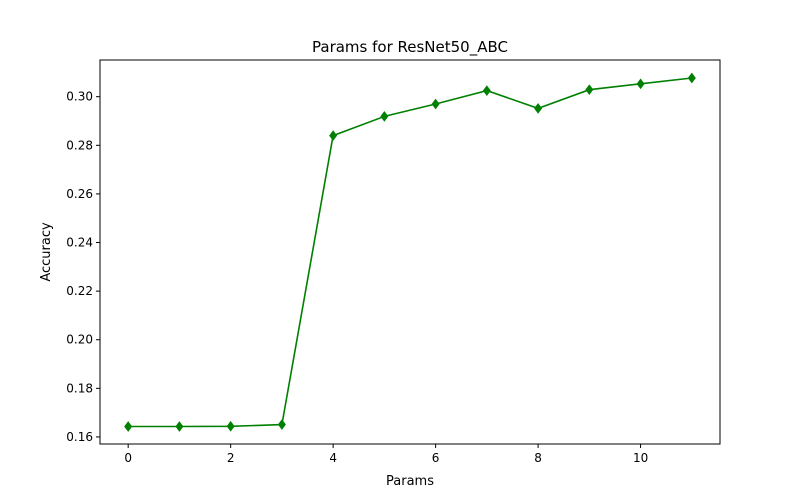  Describe the element at coordinates (410, 47) in the screenshot. I see `chart-title: Params for ResNet50_ABC` at that location.